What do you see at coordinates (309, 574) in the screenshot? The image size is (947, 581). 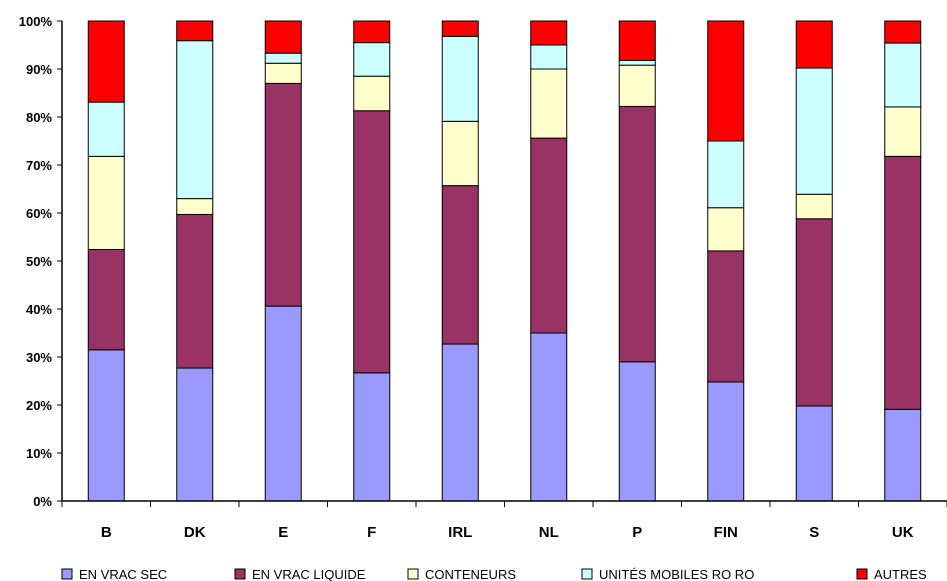 I see `legend-label: EN VRAC LIQUIDE` at bounding box center [309, 574].